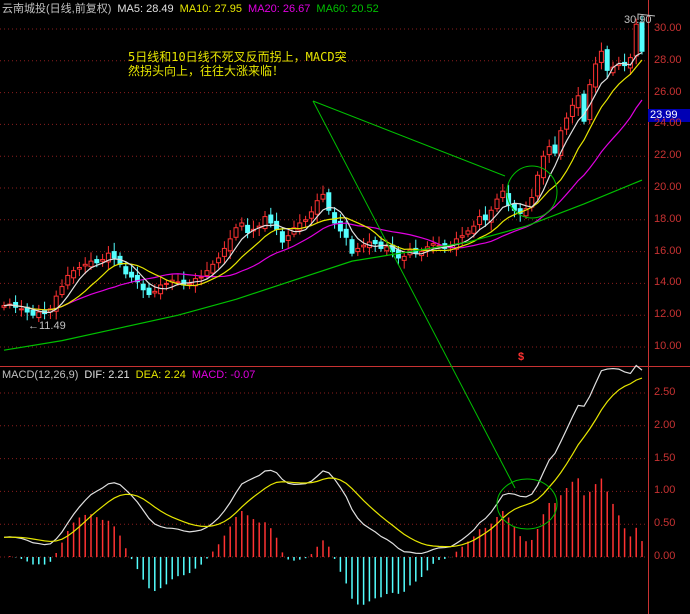 This screenshot has width=690, height=614. What do you see at coordinates (409, 138) in the screenshot?
I see `pointer-line-top` at bounding box center [409, 138].